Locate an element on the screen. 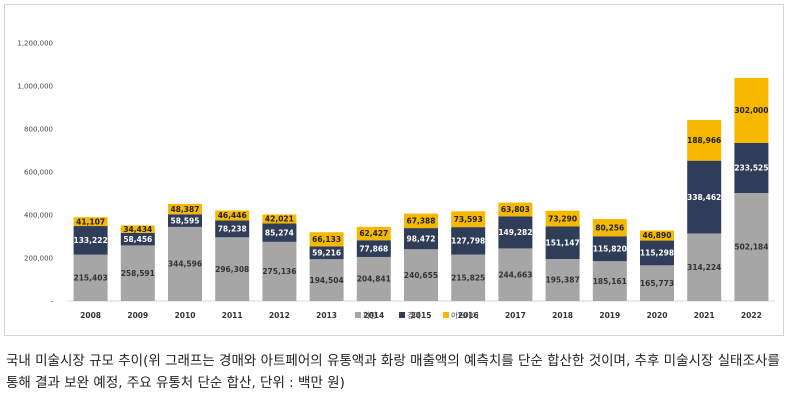 This screenshot has height=410, width=790. y-tick-label: 1,200,000 is located at coordinates (35, 44).